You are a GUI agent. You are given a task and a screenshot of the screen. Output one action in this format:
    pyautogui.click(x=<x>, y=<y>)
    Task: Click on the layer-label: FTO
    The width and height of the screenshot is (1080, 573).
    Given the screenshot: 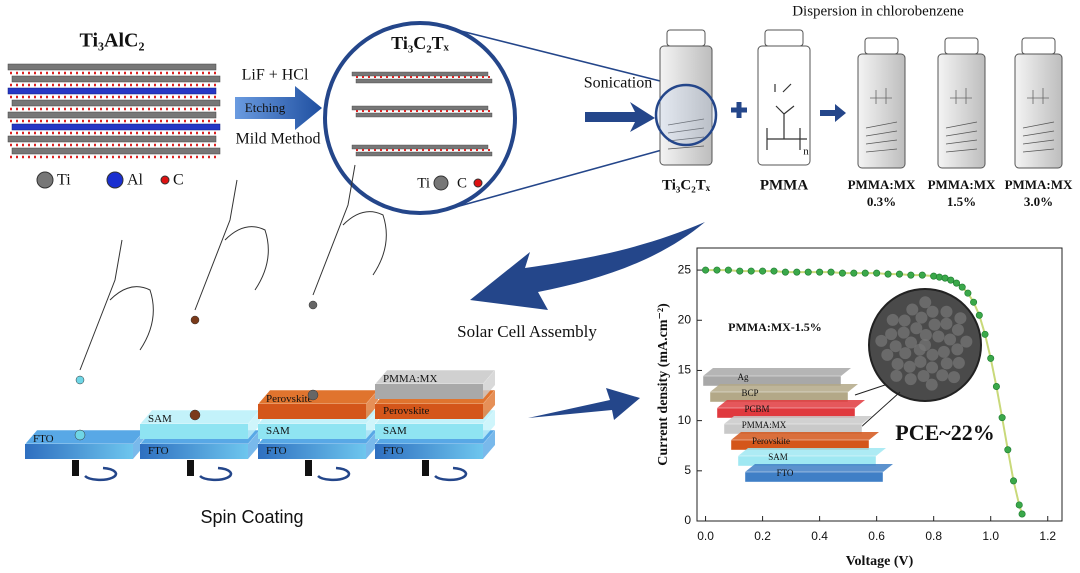 What is the action you would take?
    pyautogui.click(x=158, y=451)
    